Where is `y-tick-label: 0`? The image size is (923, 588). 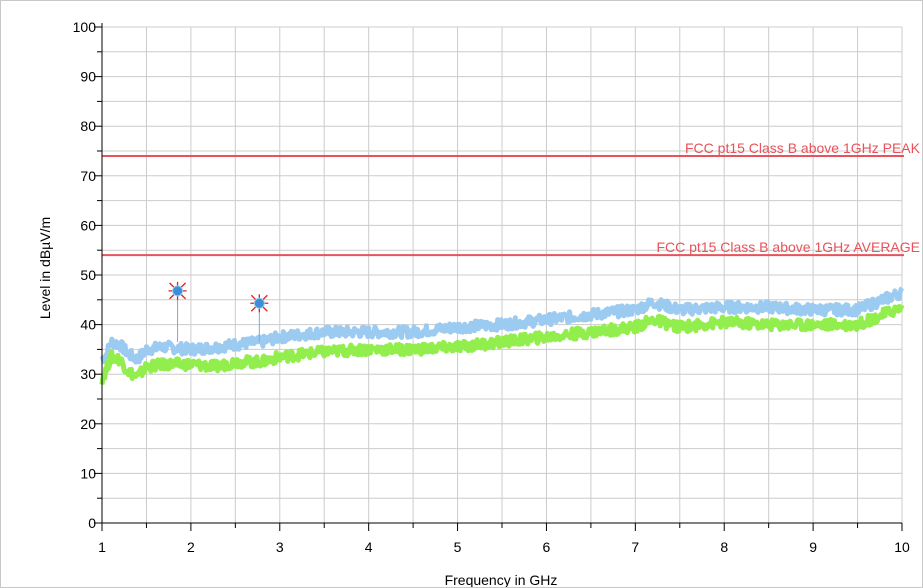 y-tick-label: 0 is located at coordinates (92, 523).